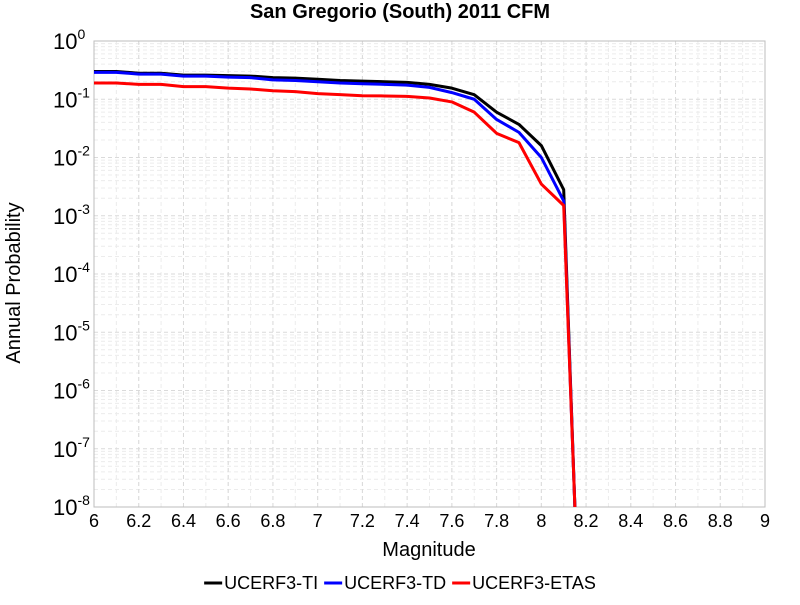 This screenshot has height=605, width=800. I want to click on x-tick-label: 7.4, so click(407, 521).